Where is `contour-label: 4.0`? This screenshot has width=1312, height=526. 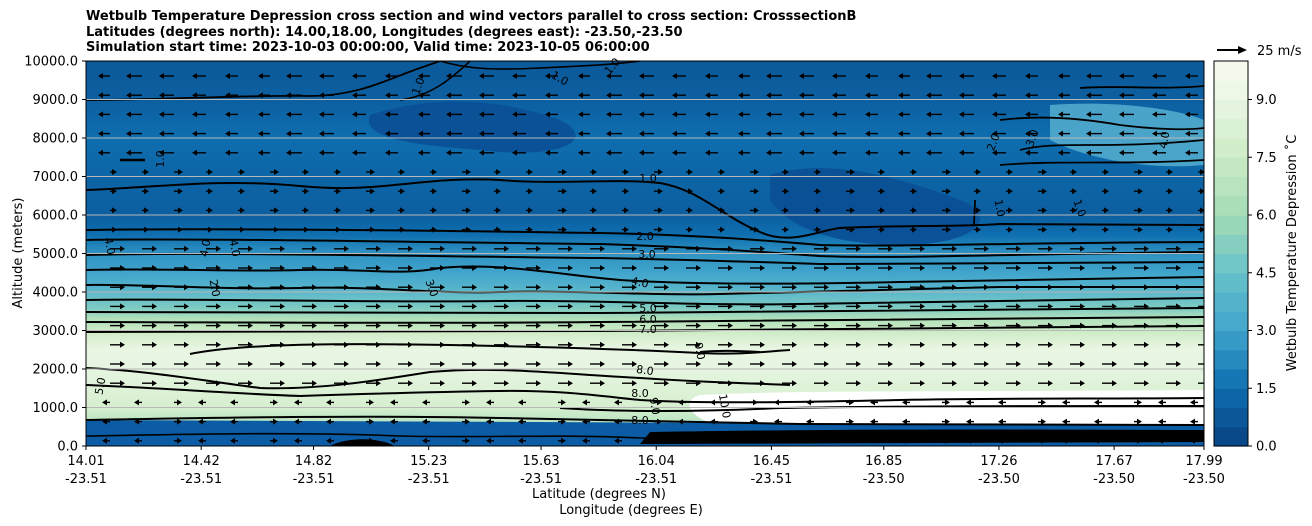
contour-label: 4.0 is located at coordinates (640, 282).